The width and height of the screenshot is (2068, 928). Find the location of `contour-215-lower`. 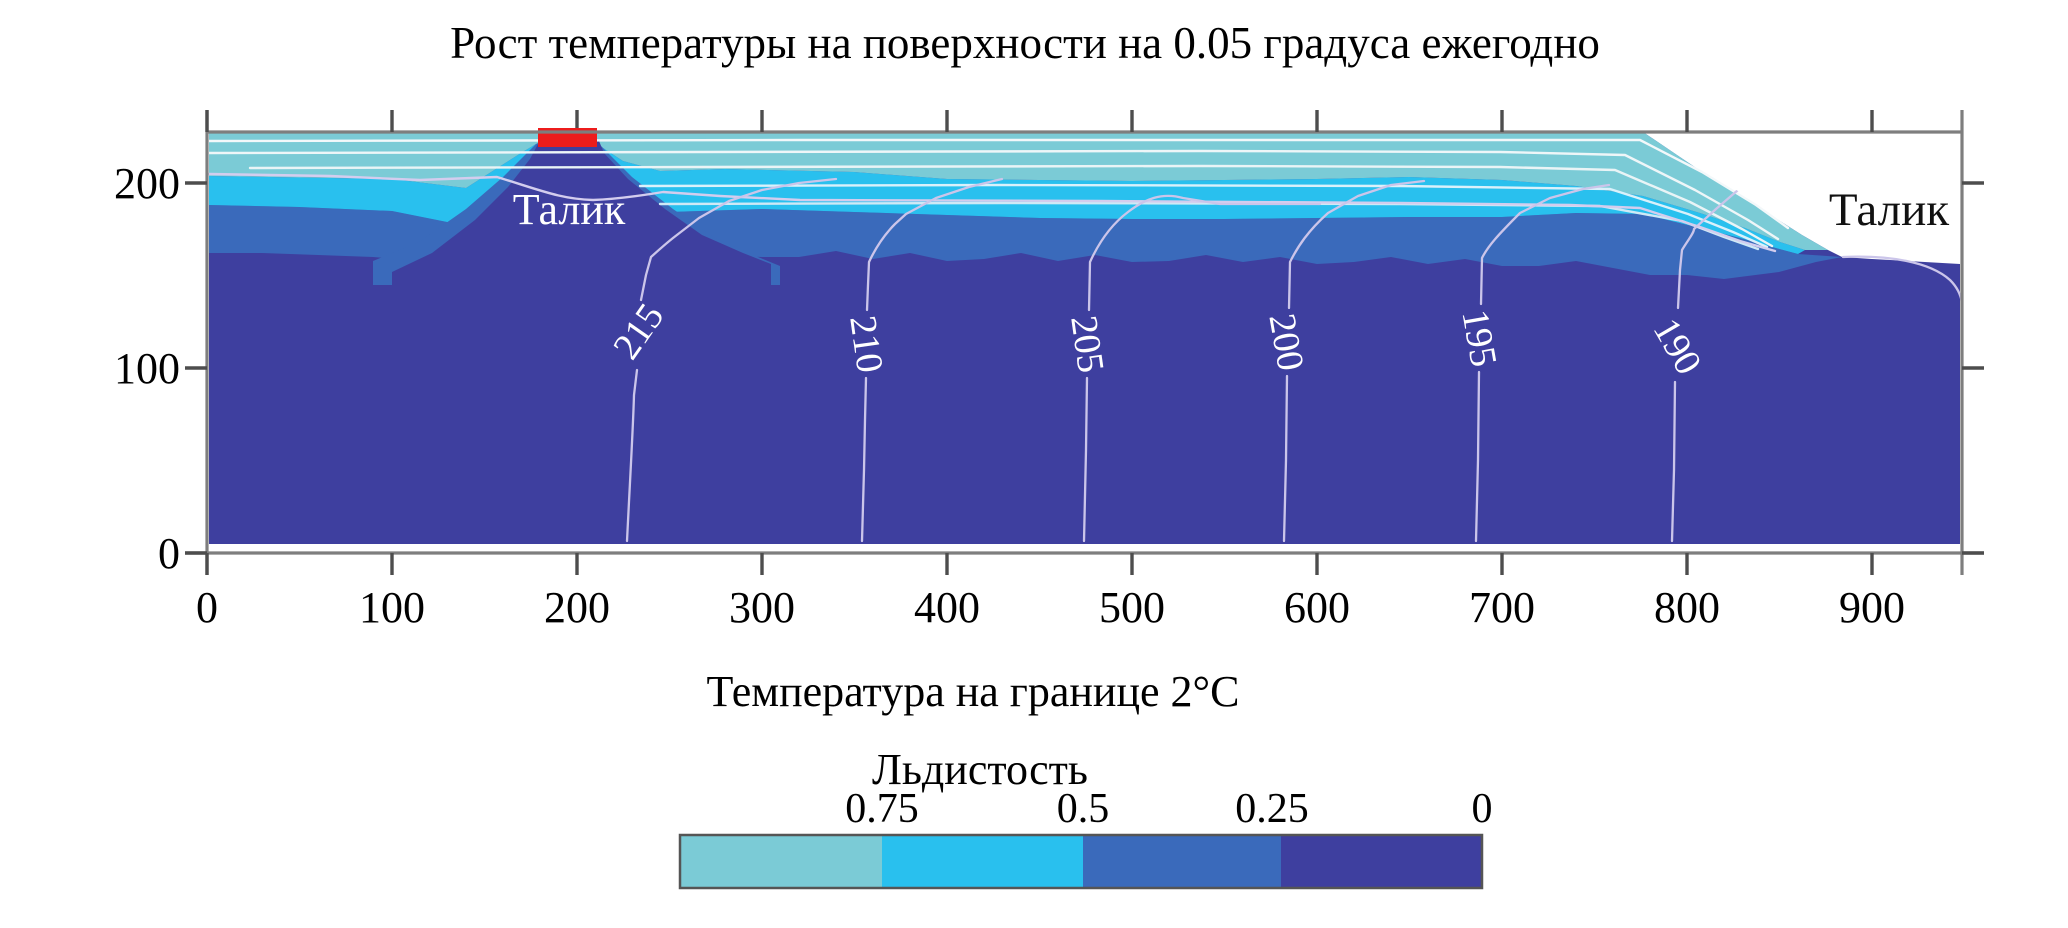

contour-215-lower is located at coordinates (632, 455).